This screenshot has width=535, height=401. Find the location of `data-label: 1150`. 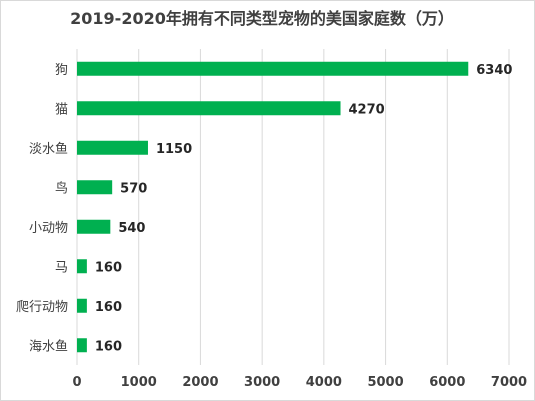

data-label: 1150 is located at coordinates (174, 149).